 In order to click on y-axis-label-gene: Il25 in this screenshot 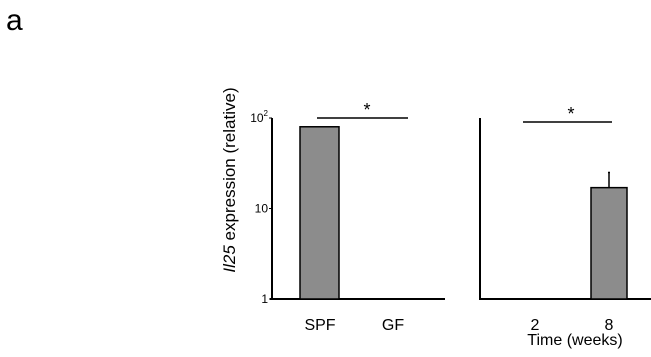, I will do `click(229, 259)`.